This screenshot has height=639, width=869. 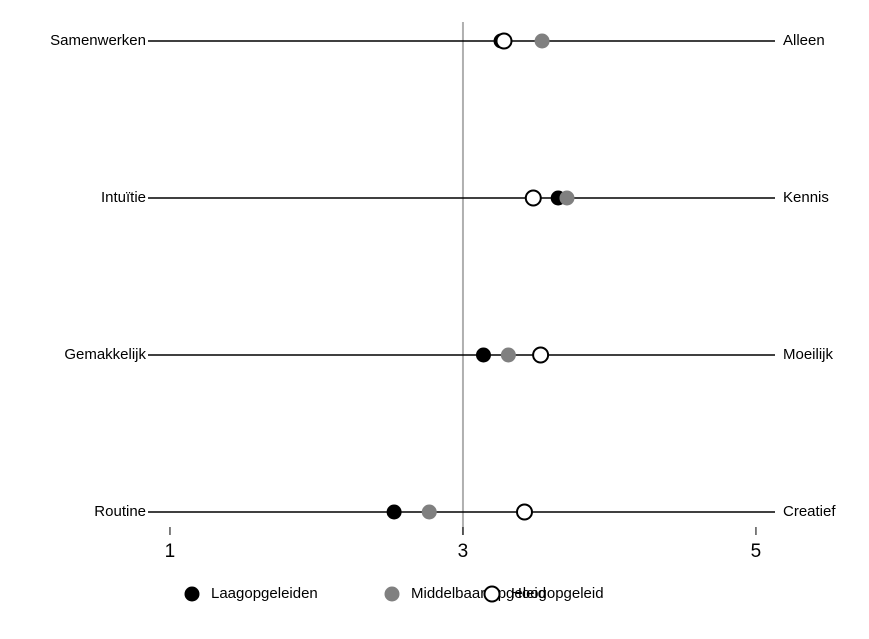 I want to click on left-label: Intuïtie, so click(x=123, y=197).